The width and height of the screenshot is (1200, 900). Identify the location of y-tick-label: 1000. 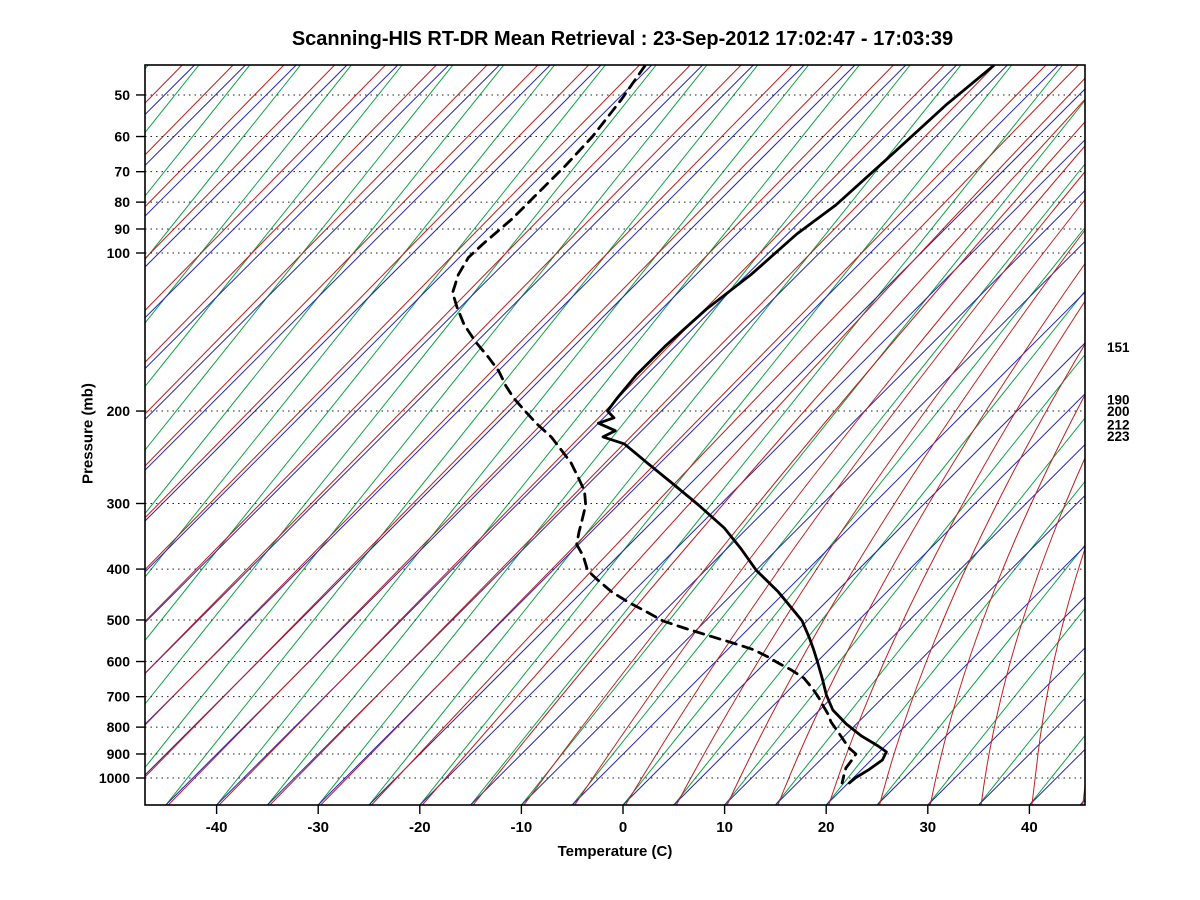
(114, 778).